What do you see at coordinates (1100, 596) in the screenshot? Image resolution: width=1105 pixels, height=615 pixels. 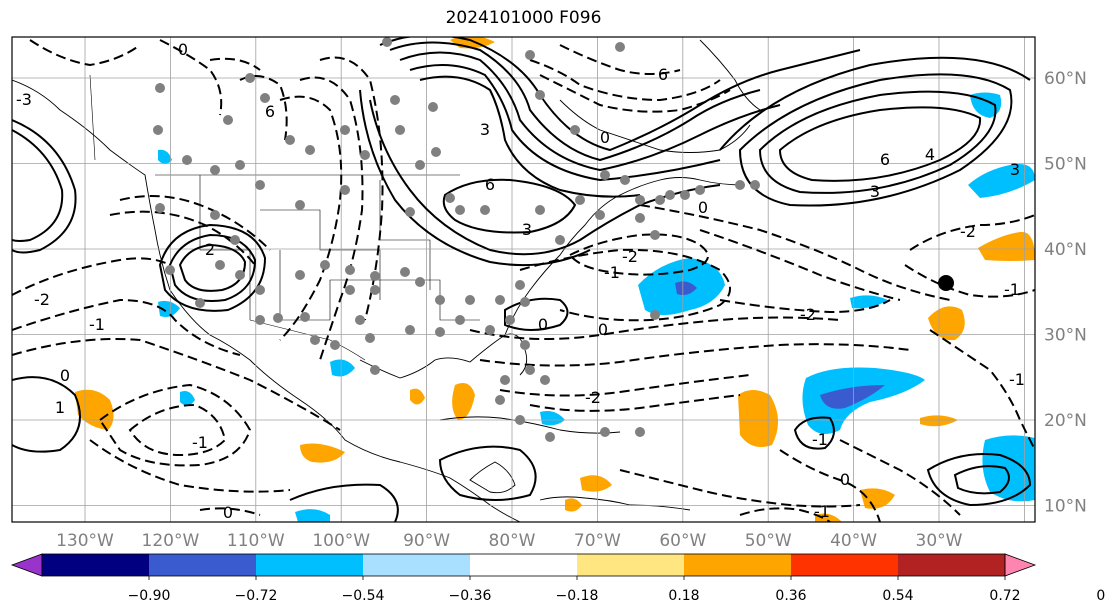 I see `colorbar-tick-label: 0.90` at bounding box center [1100, 596].